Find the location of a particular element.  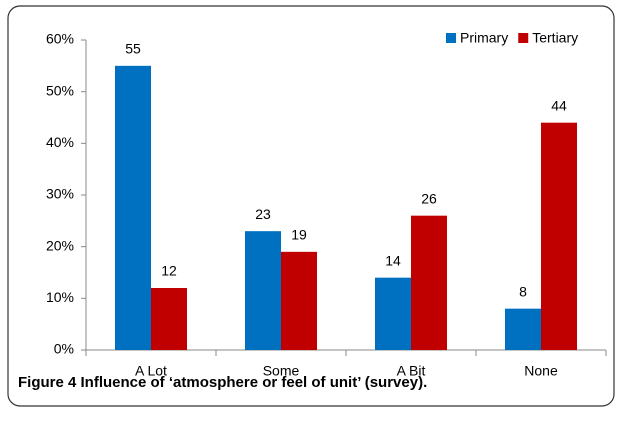

data-label: 23 is located at coordinates (263, 214).